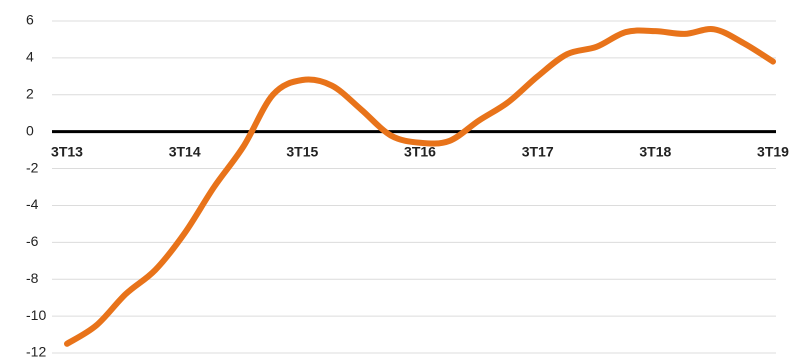 This screenshot has width=794, height=360. I want to click on x-tick-label: 3T15, so click(302, 151).